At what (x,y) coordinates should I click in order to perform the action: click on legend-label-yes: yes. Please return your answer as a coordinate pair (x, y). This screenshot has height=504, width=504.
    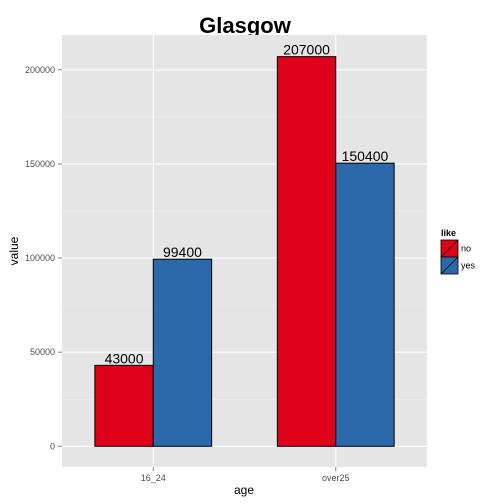
    Looking at the image, I should click on (468, 266).